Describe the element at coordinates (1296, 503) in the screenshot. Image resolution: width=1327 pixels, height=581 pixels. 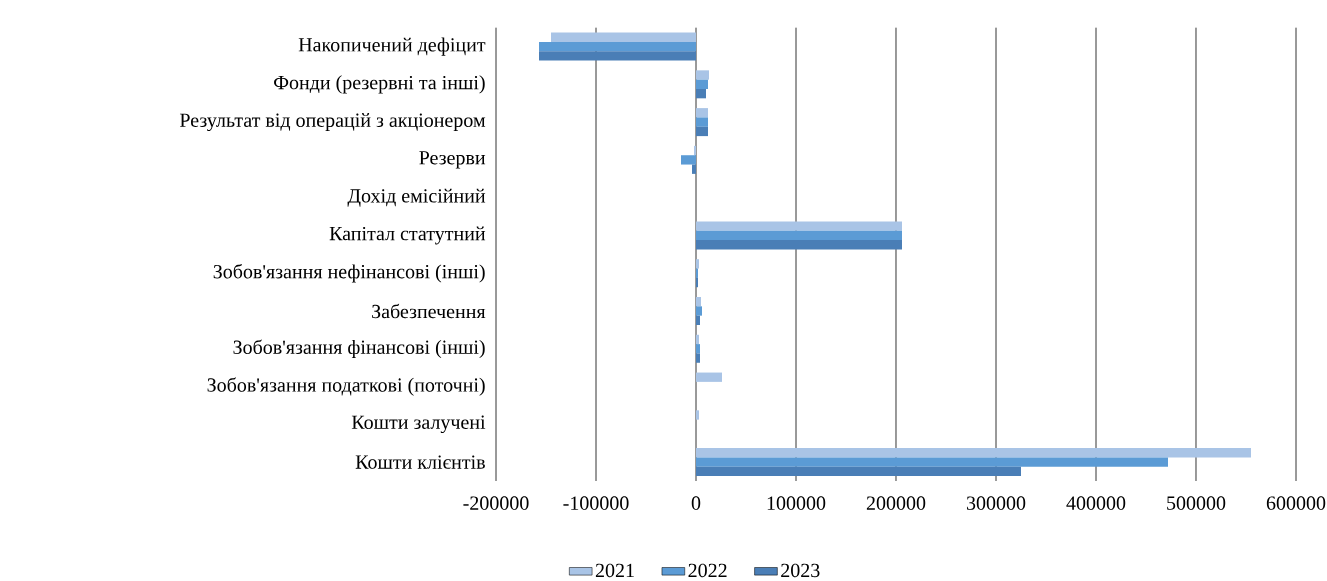
I see `x-tick-label: 600000` at that location.